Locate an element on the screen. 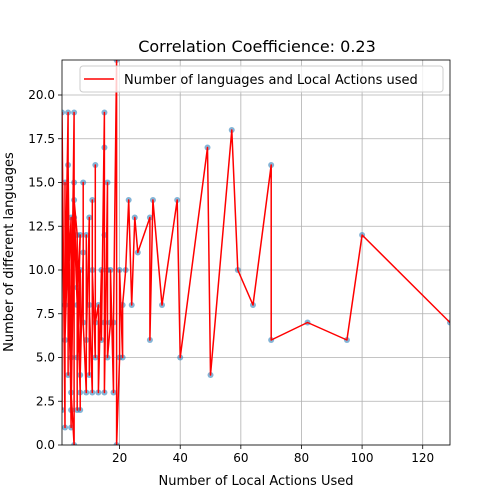 Image resolution: width=500 pixels, height=504 pixels. y-tick-label: 2.5 is located at coordinates (45, 401).